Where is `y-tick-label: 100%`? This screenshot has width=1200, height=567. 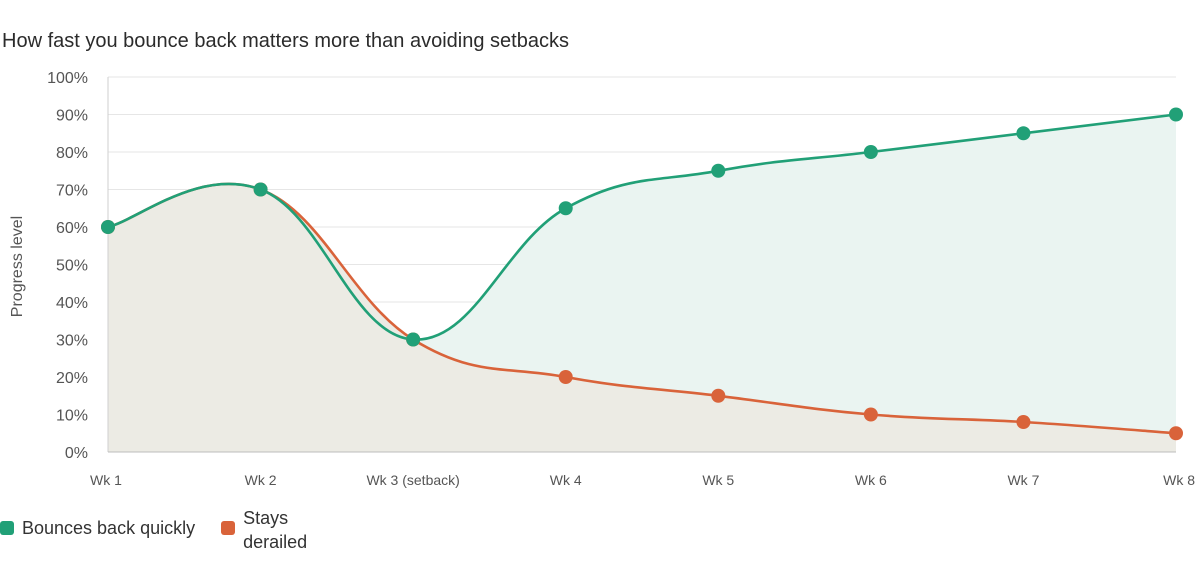 y-tick-label: 100% is located at coordinates (67, 78).